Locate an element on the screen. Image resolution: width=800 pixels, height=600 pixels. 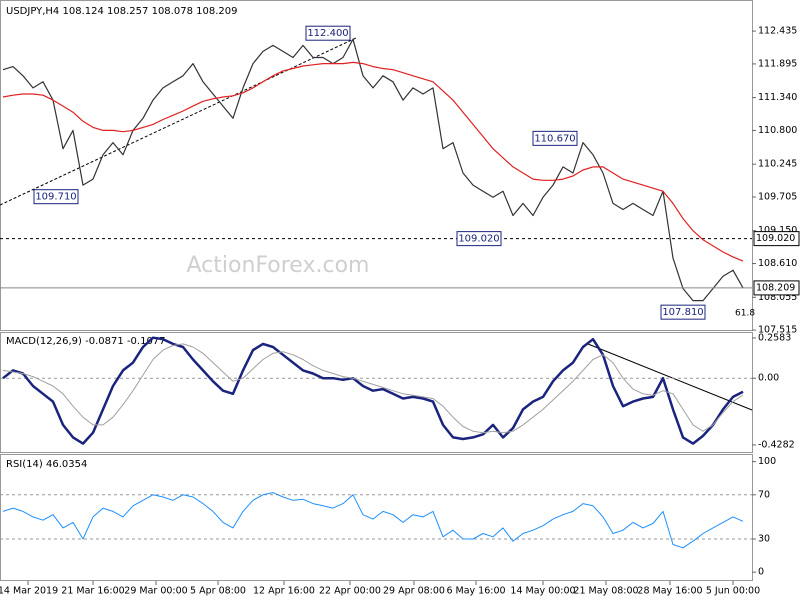
x-tick-label: 5 Jun 00:00 is located at coordinates (733, 591).